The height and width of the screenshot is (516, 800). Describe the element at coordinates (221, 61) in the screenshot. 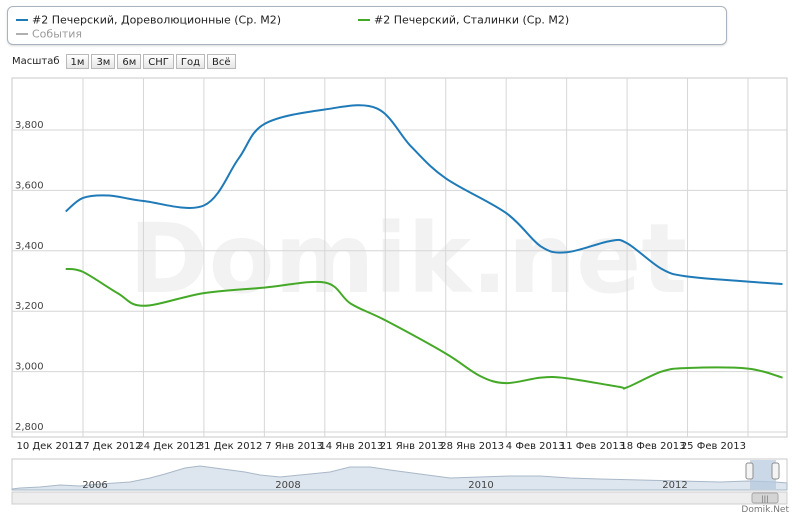

I see `scale-button-all: Всё` at that location.